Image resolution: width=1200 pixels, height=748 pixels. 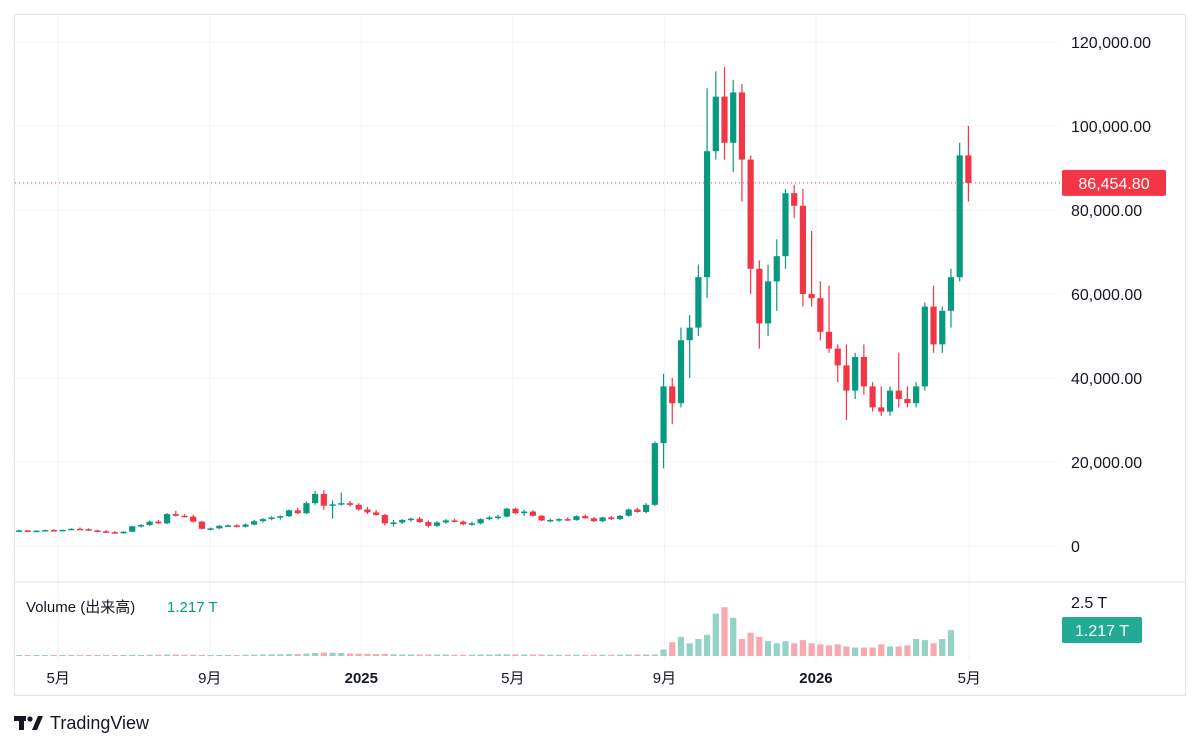 What do you see at coordinates (80, 607) in the screenshot?
I see `volume-indicator-title: Volume (出来高)` at bounding box center [80, 607].